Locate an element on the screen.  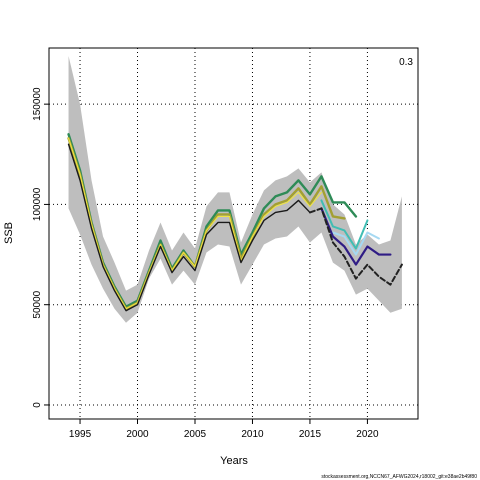
y-tick-label: 150000 is located at coordinates (37, 104).